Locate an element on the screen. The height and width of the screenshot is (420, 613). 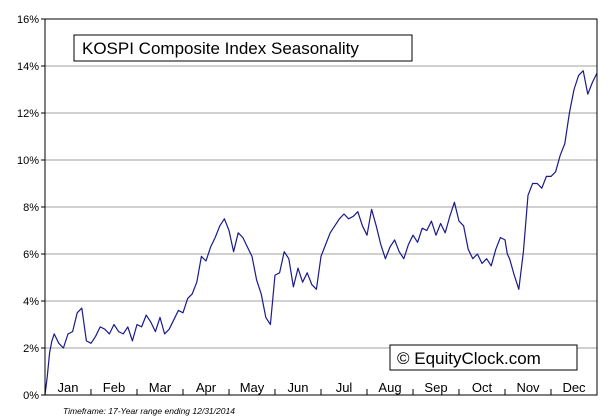
title-box: KOSPI Composite Index Seasonality is located at coordinates (243, 48).